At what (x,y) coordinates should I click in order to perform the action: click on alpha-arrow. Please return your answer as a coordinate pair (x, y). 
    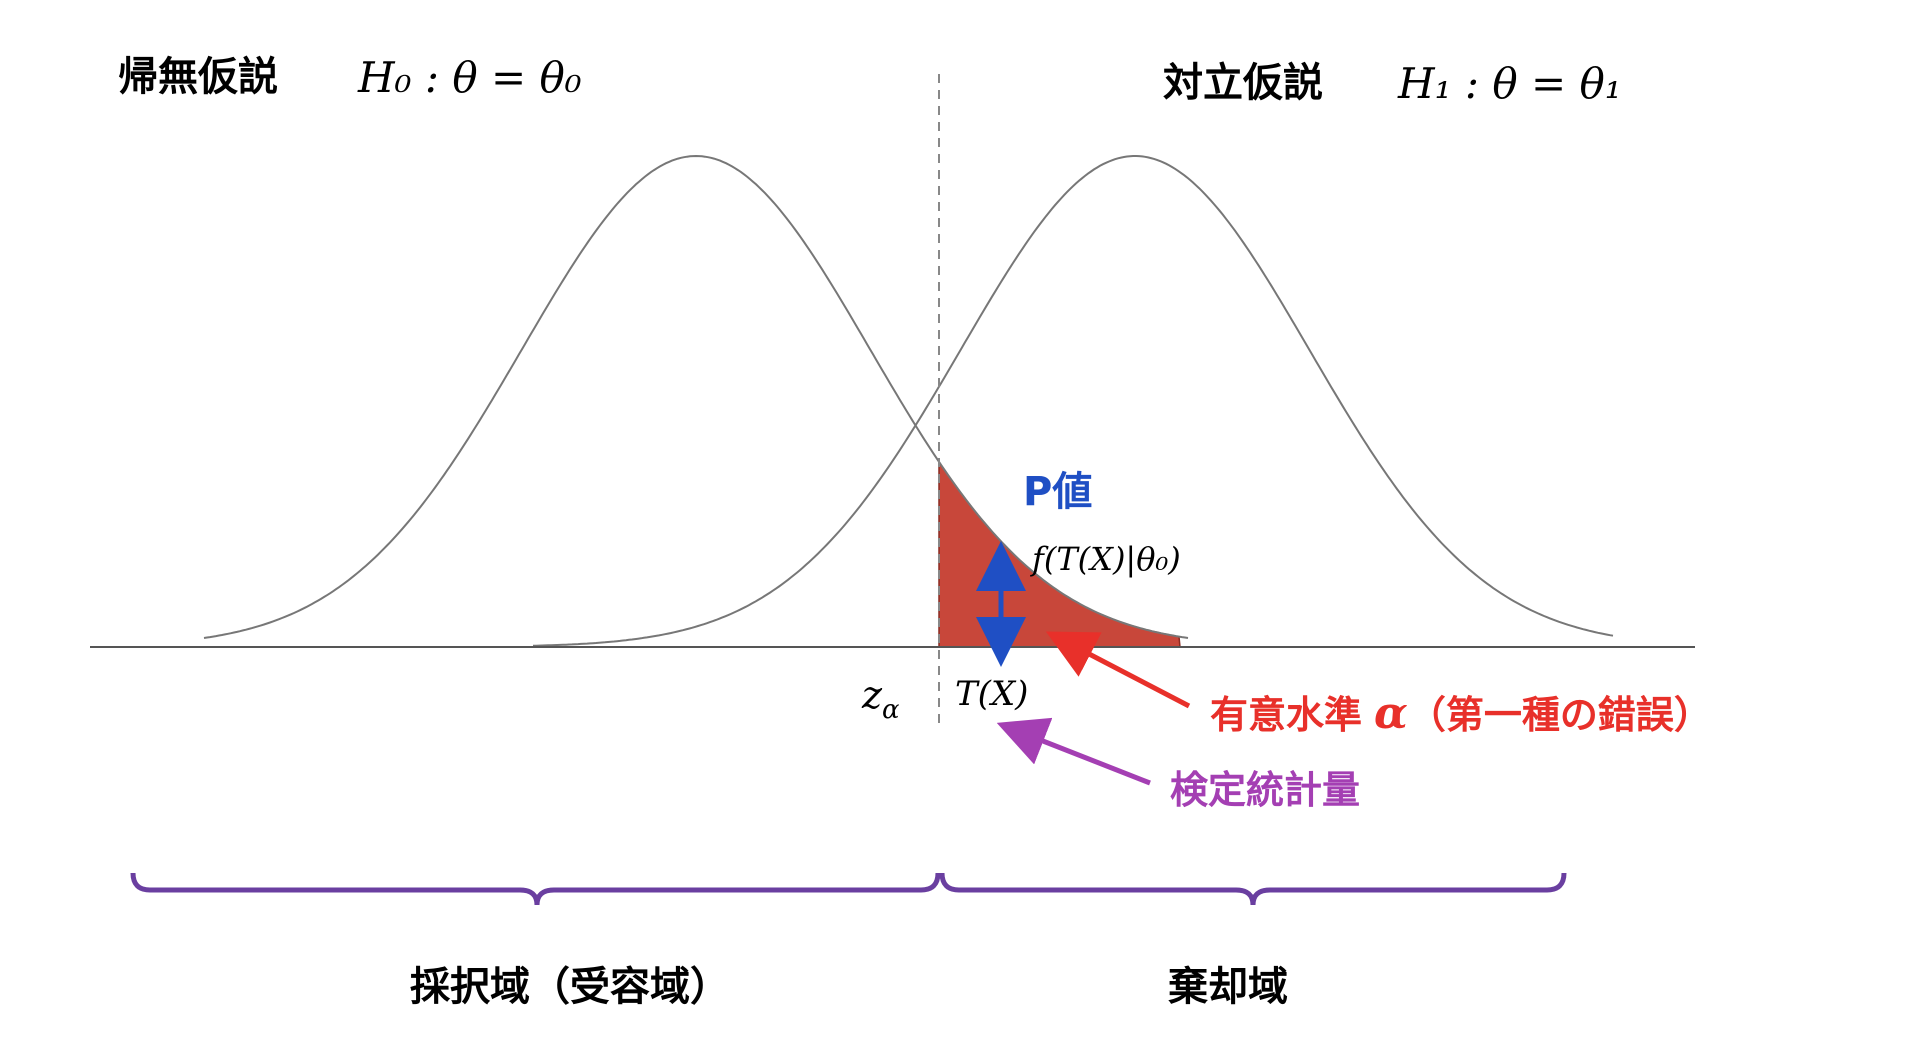
    Looking at the image, I should click on (1118, 670).